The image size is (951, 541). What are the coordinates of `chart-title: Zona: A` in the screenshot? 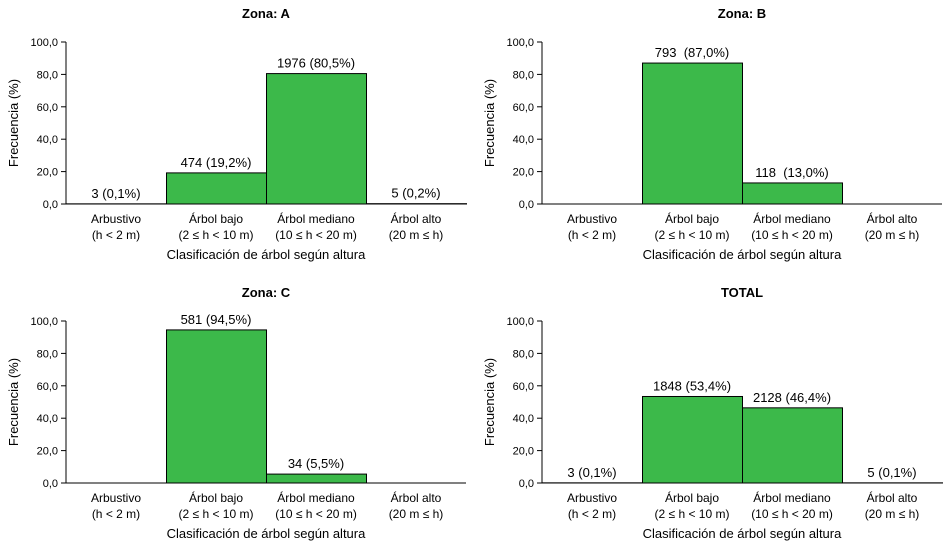 It's located at (266, 13).